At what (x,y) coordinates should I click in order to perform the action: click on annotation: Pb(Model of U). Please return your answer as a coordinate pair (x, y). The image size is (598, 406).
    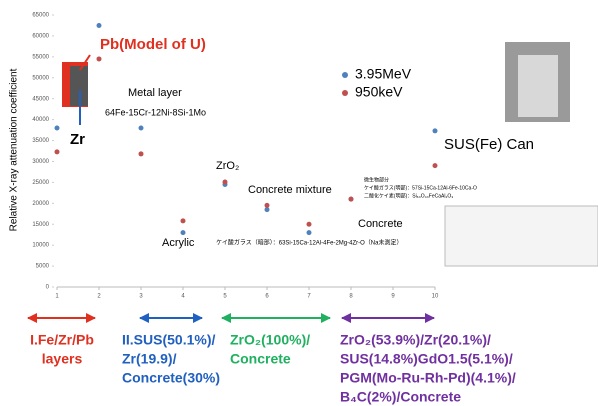
    Looking at the image, I should click on (153, 44).